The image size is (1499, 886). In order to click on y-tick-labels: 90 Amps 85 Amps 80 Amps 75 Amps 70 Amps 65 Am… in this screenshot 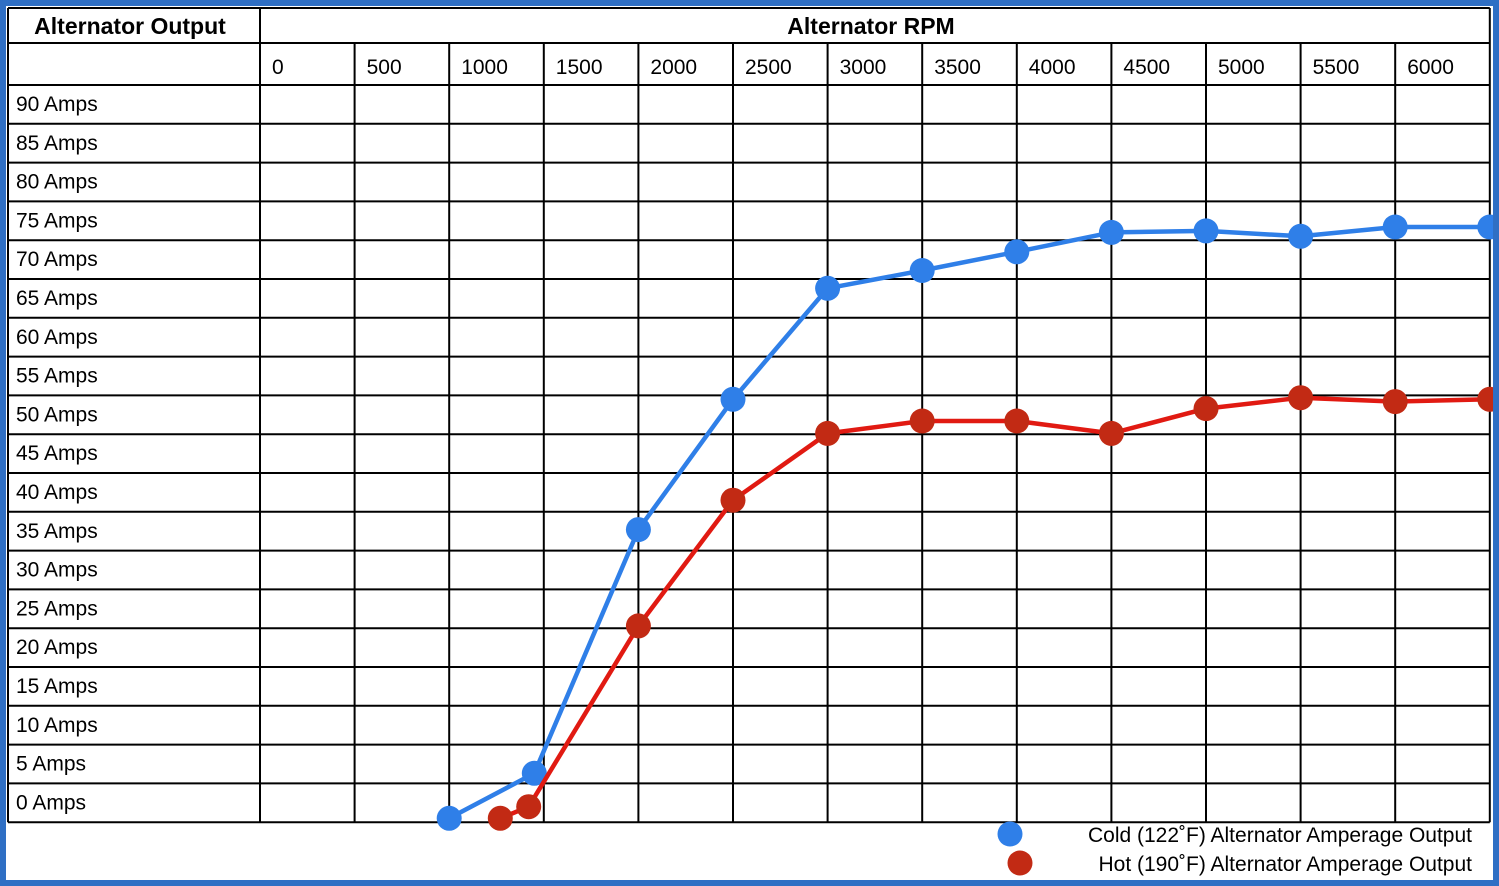, I will do `click(57, 453)`.